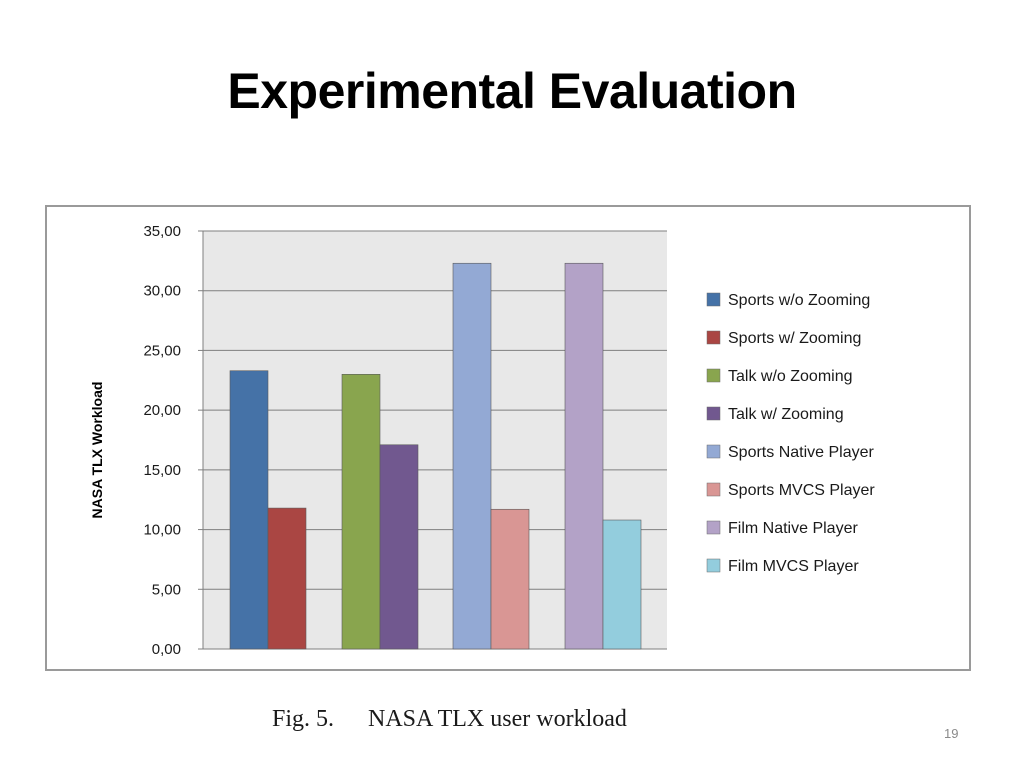  Describe the element at coordinates (166, 649) in the screenshot. I see `y-tick-label: 0,00` at that location.